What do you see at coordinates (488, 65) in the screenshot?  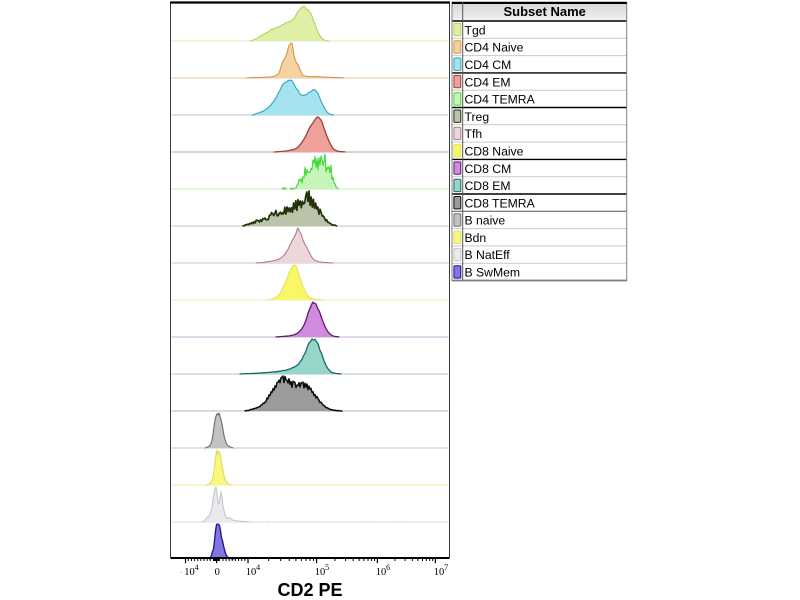 I see `svg-text: CD4 CM` at bounding box center [488, 65].